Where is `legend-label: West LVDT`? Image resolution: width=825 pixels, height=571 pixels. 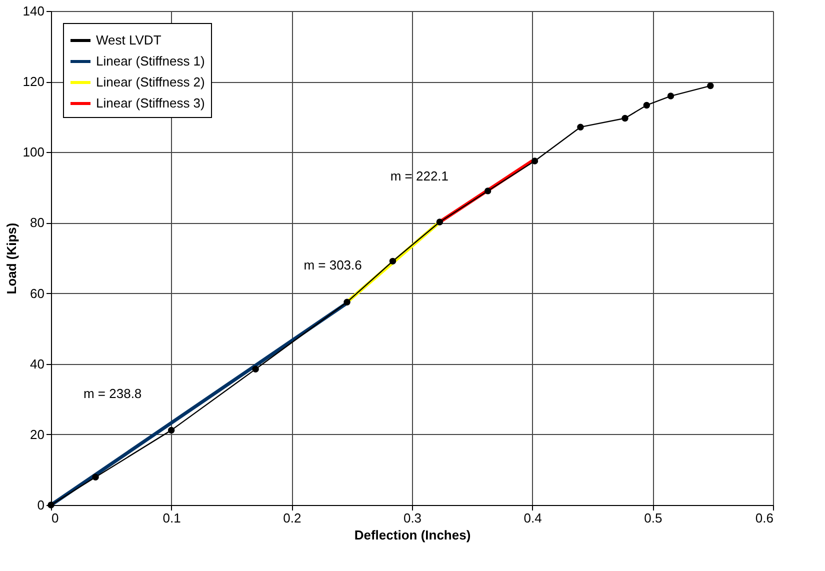 legend-label: West LVDT is located at coordinates (129, 40).